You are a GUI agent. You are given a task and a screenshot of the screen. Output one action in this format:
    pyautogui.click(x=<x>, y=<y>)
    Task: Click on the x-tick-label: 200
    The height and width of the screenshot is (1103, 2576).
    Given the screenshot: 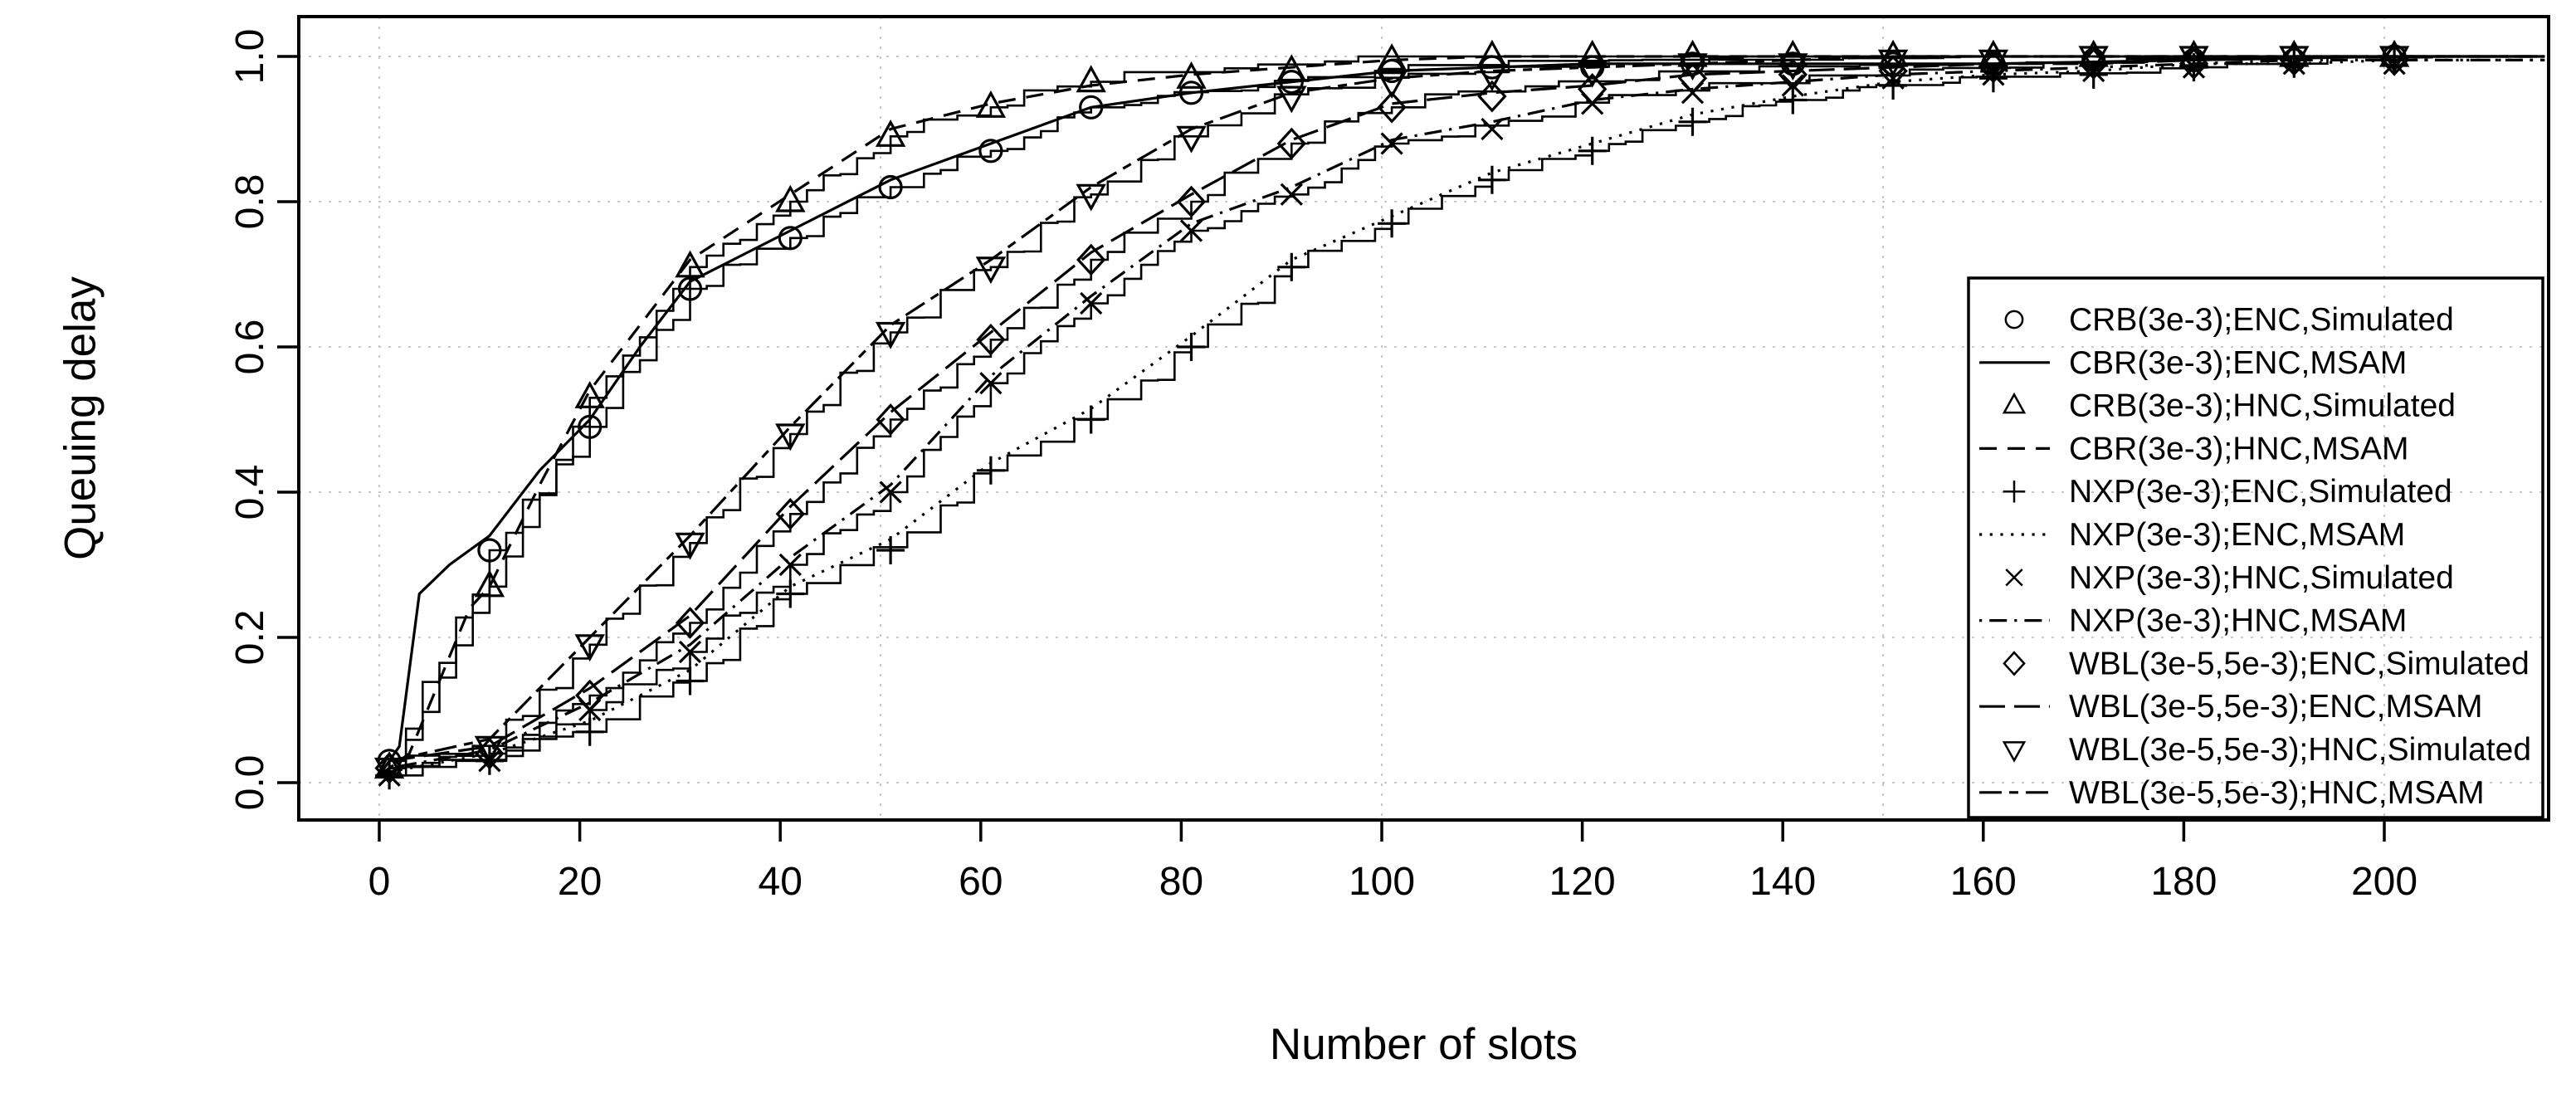 What is the action you would take?
    pyautogui.click(x=2384, y=882)
    